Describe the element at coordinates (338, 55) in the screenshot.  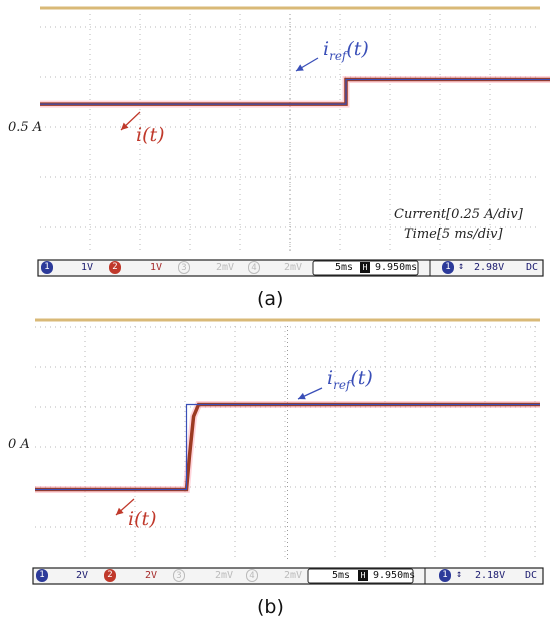
I see `panel-a-iref-sub: ref` at that location.